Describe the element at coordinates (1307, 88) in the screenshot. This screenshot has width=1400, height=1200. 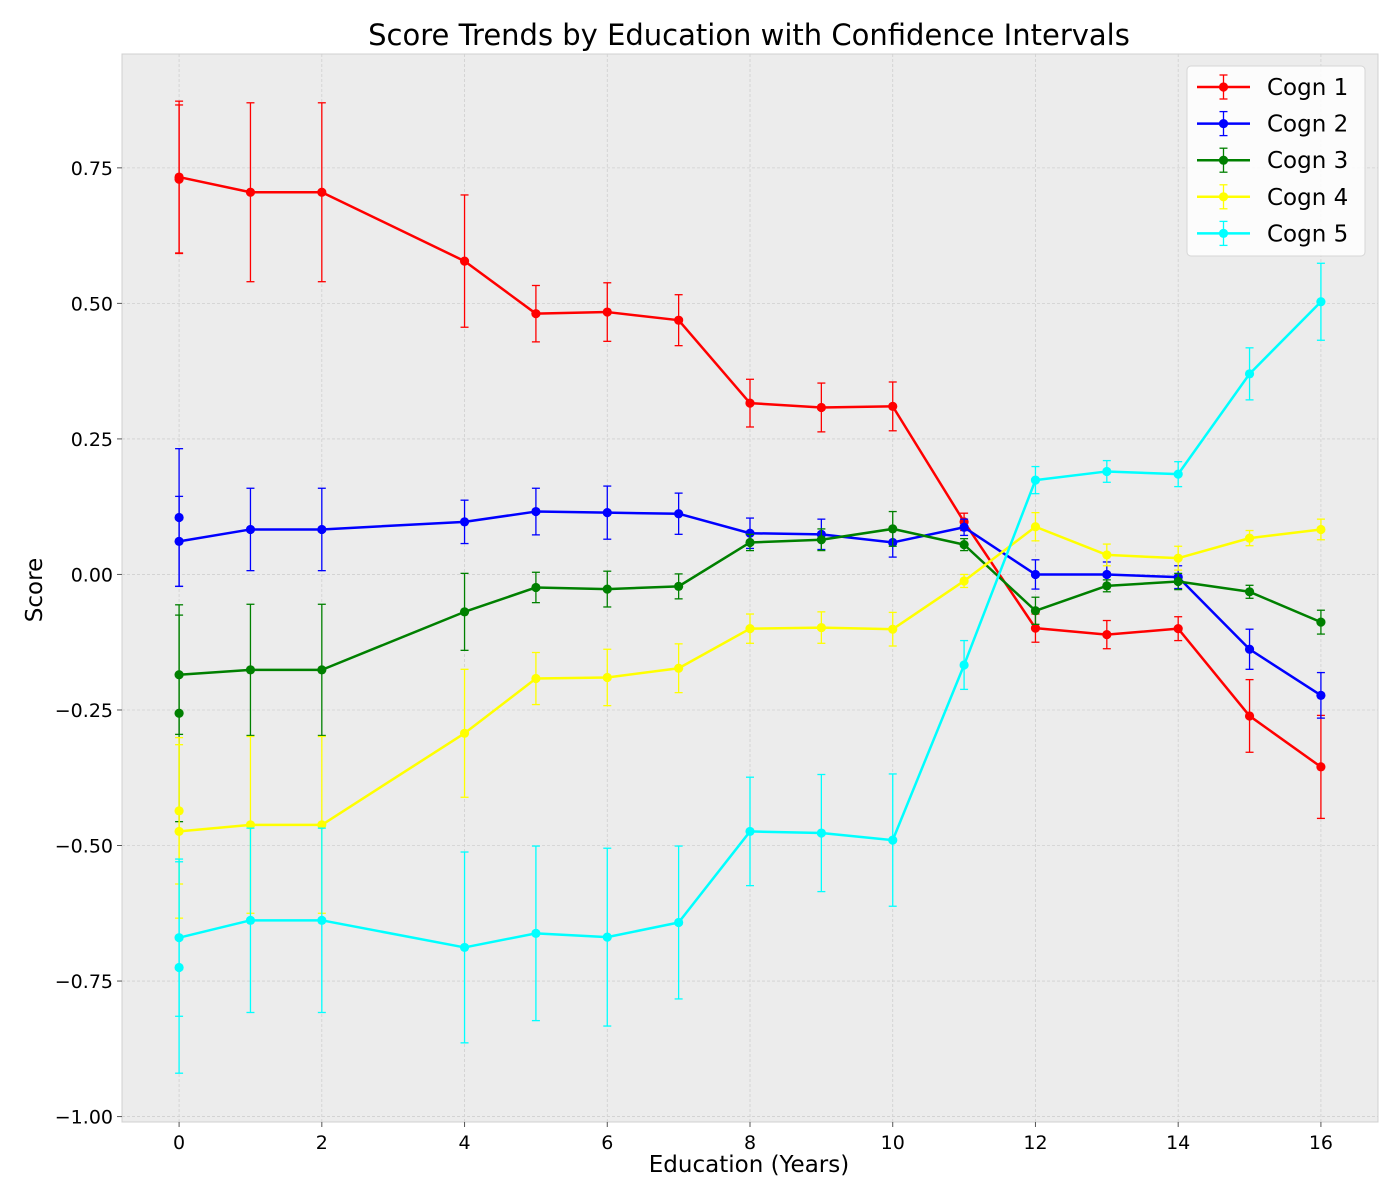
I see `legend-label: Cogn 1` at that location.